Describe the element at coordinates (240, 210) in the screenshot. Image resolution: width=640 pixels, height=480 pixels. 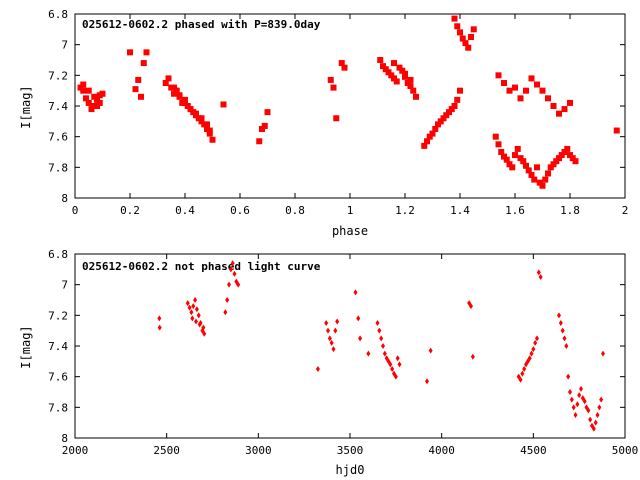
I see `panel1-x-tick-label: 0.6` at that location.